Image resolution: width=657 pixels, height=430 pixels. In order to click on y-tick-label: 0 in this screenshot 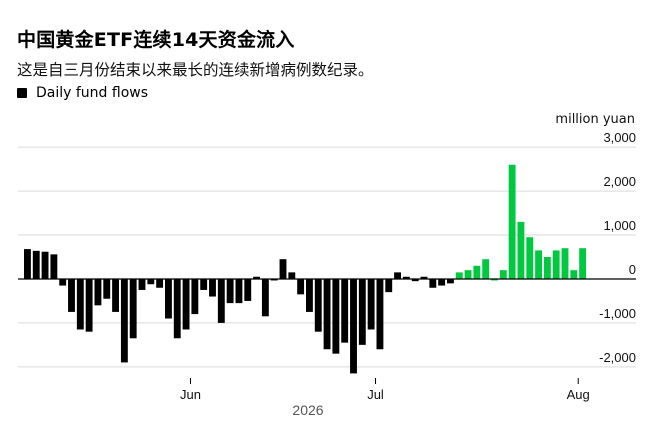, I will do `click(632, 269)`.